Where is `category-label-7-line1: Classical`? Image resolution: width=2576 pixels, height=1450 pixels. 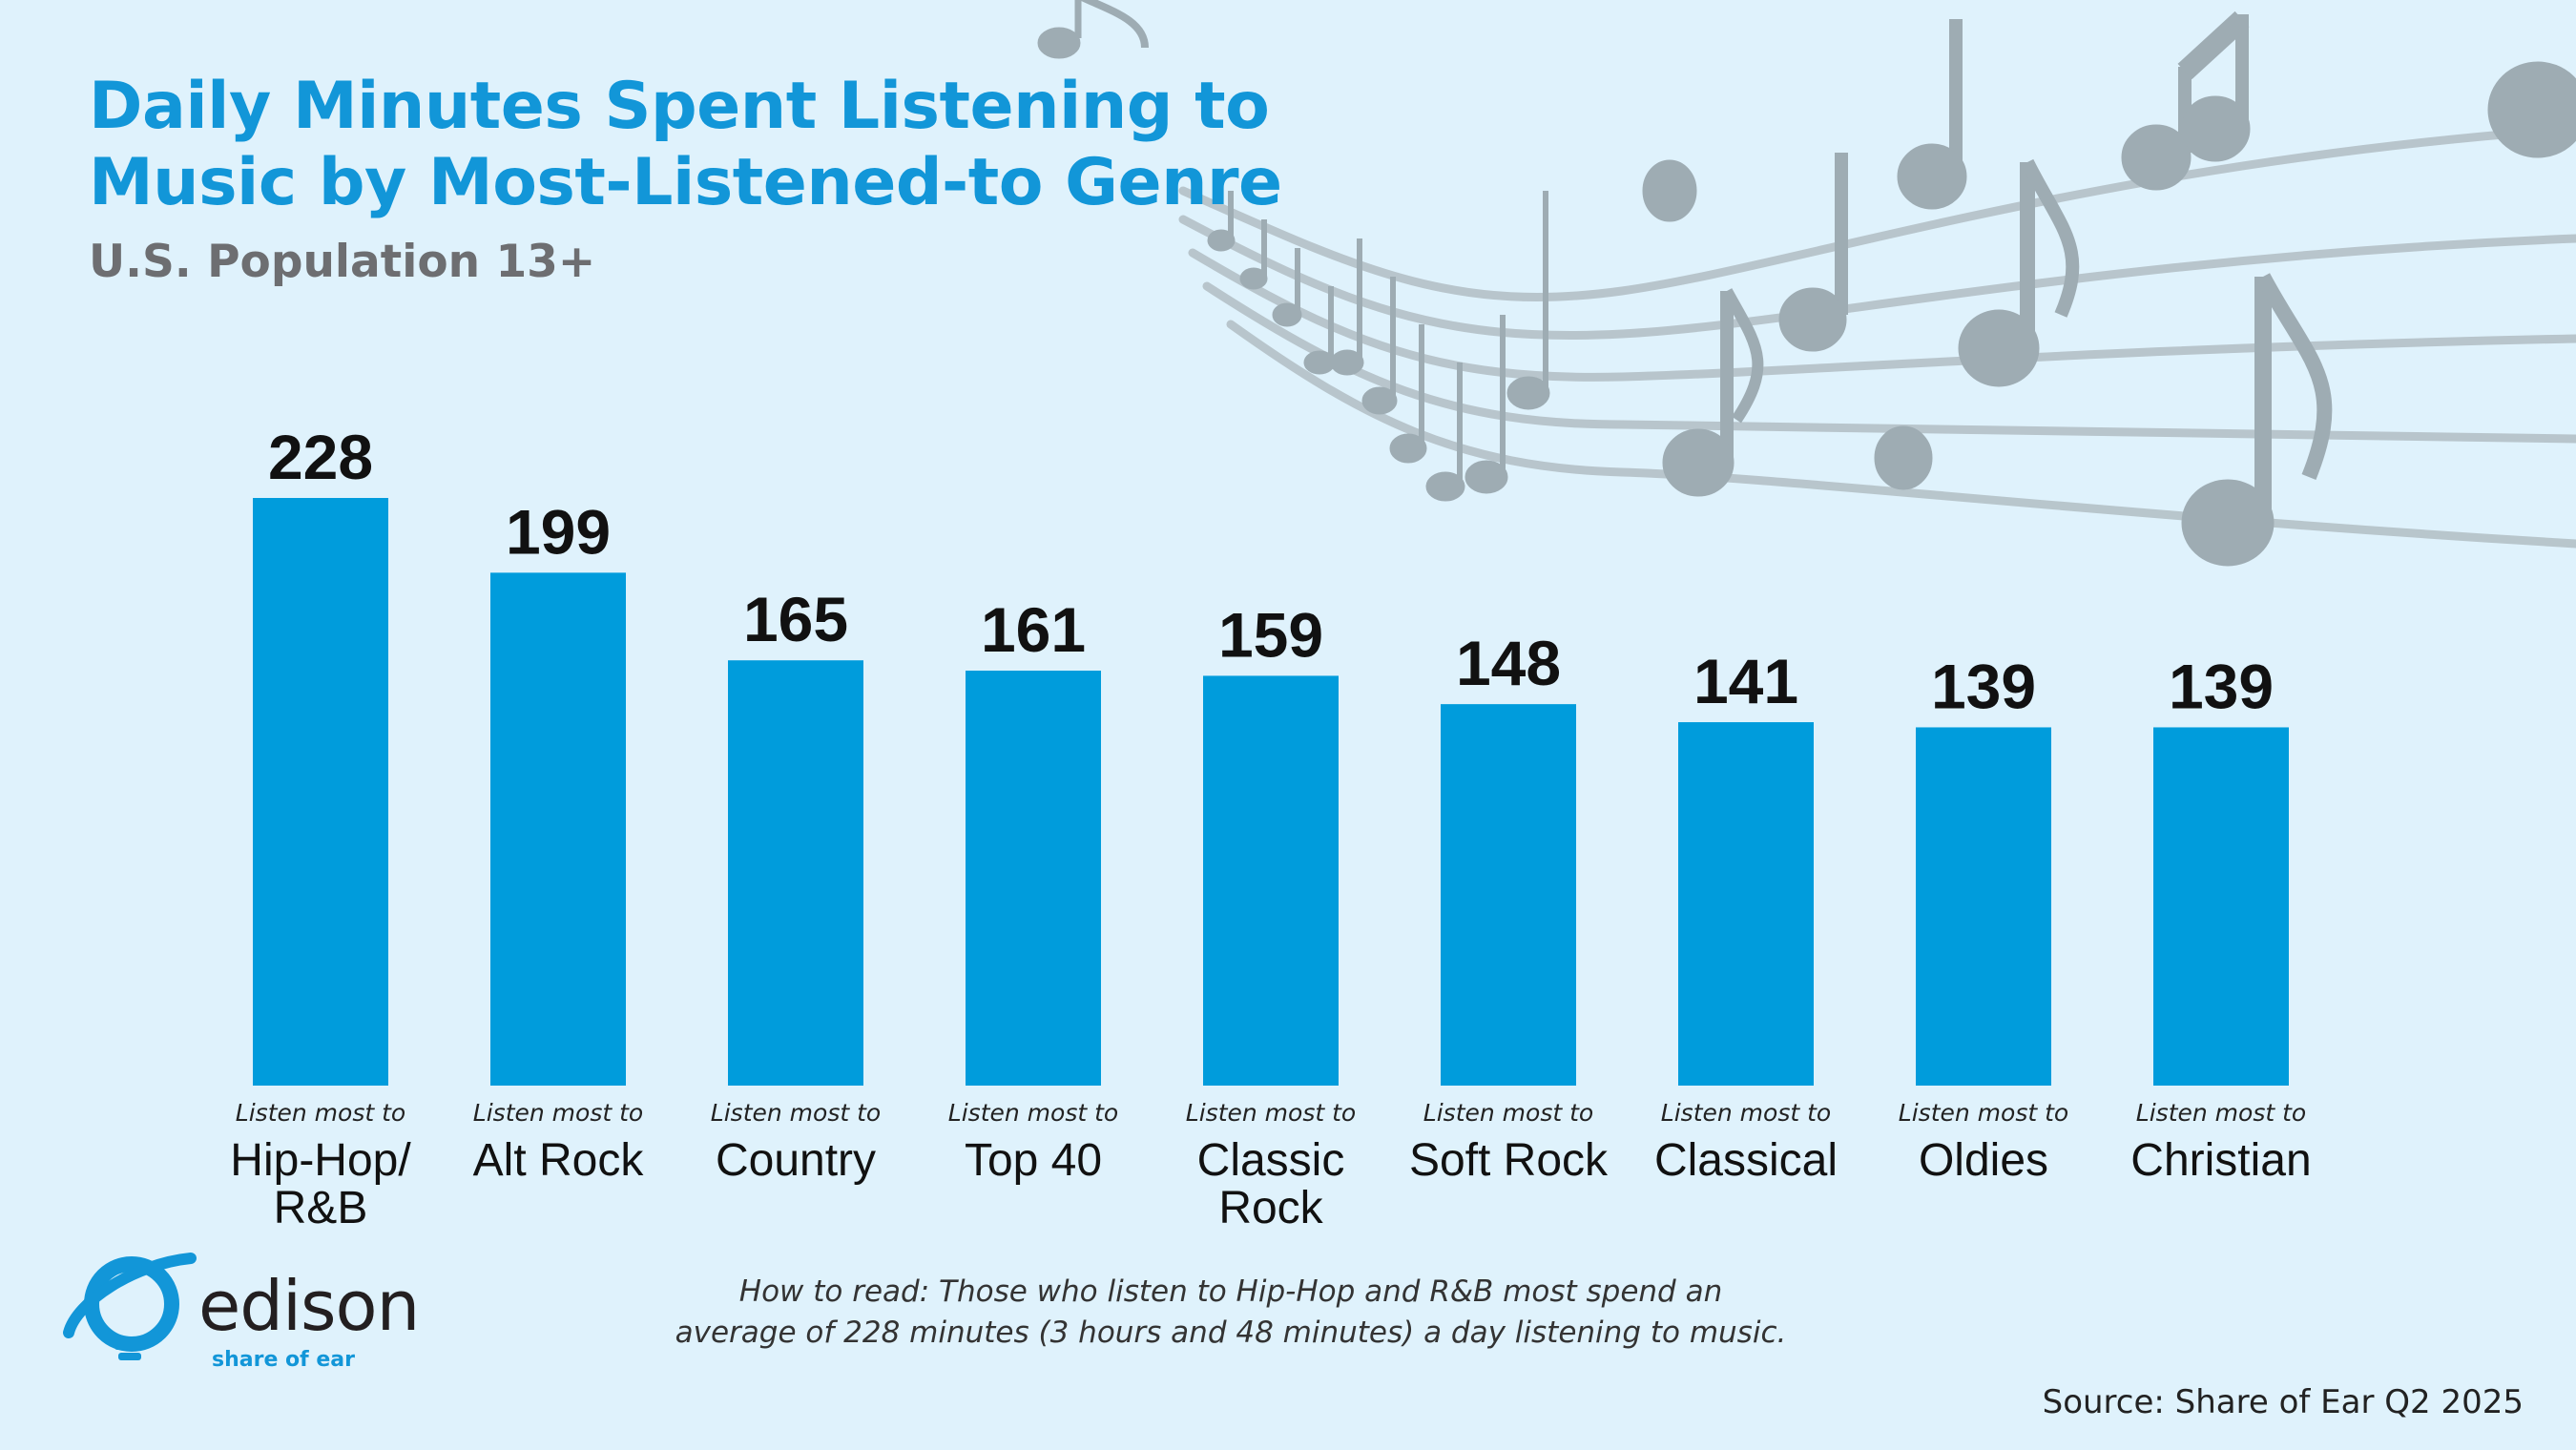 category-label-7-line1: Classical is located at coordinates (1746, 1161).